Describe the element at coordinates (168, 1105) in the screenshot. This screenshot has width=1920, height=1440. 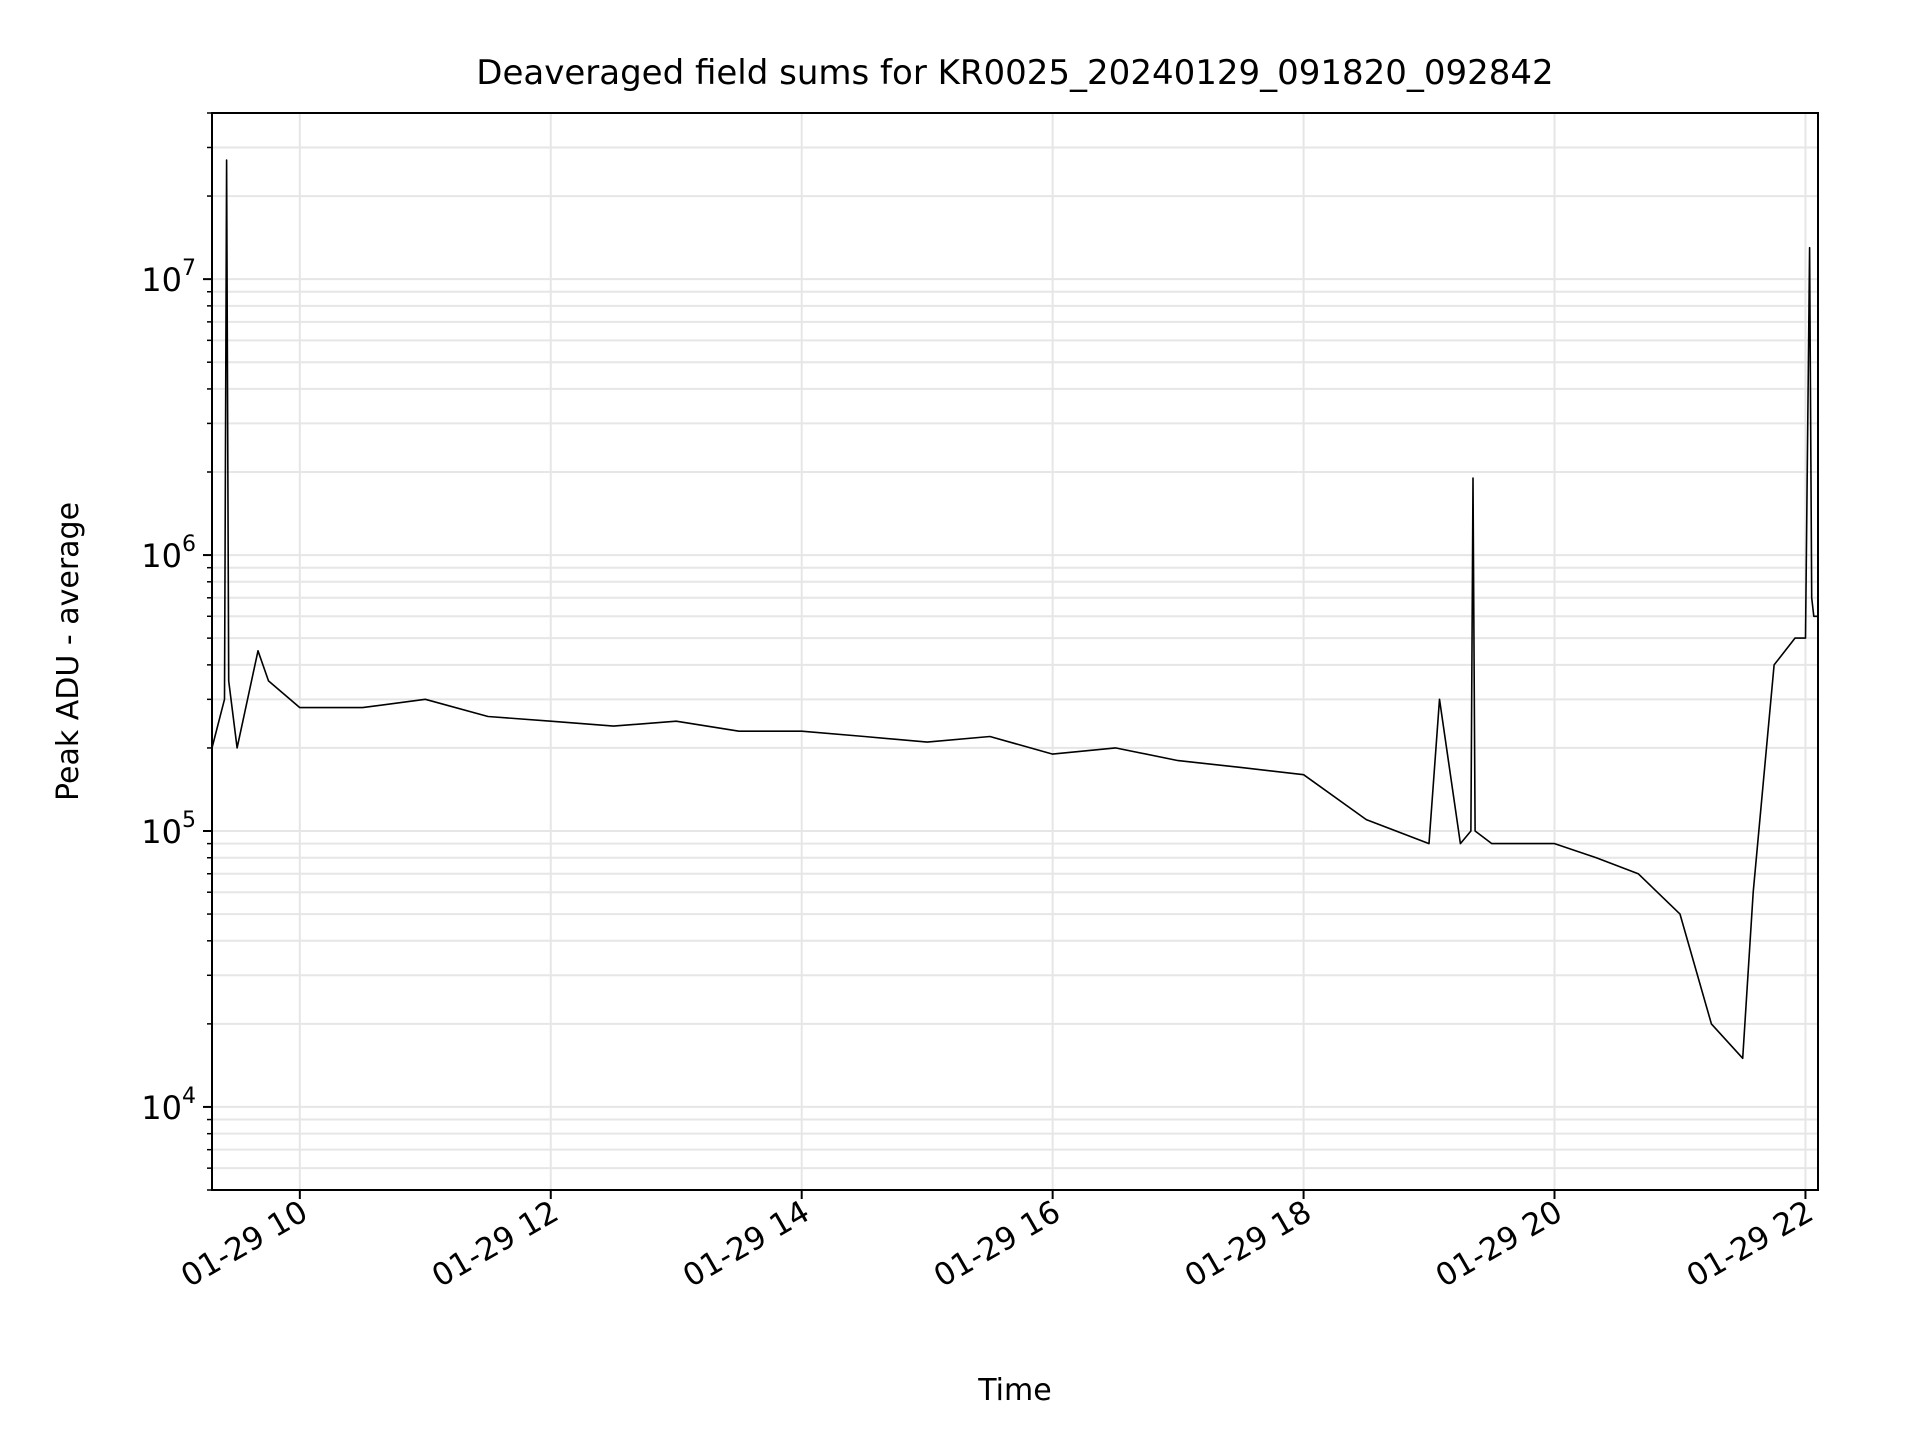
I see `y-tick-label: 10⁴` at that location.